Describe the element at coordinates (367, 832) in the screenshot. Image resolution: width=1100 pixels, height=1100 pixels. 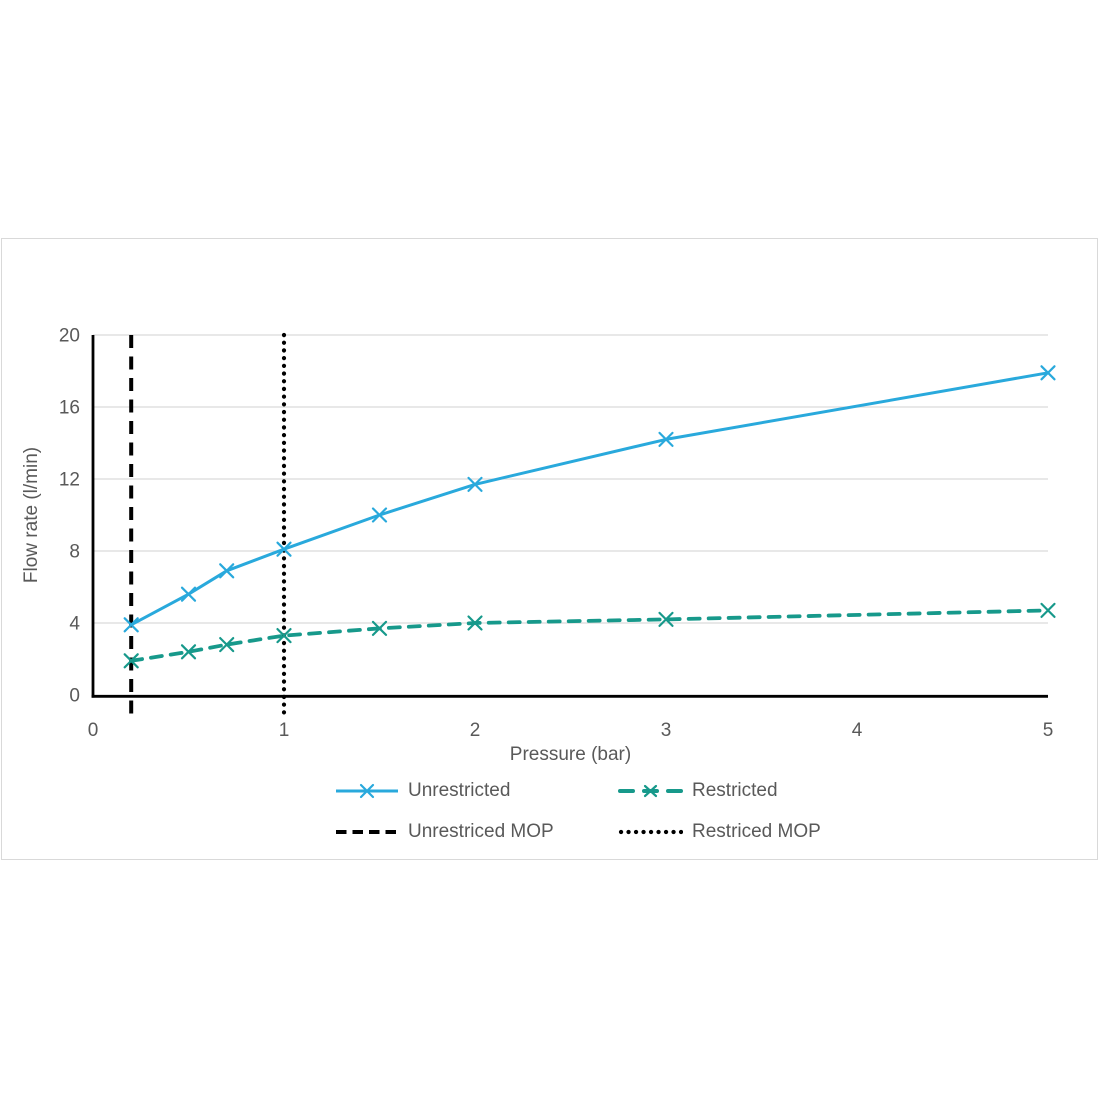
I see `dashed-line-icon` at that location.